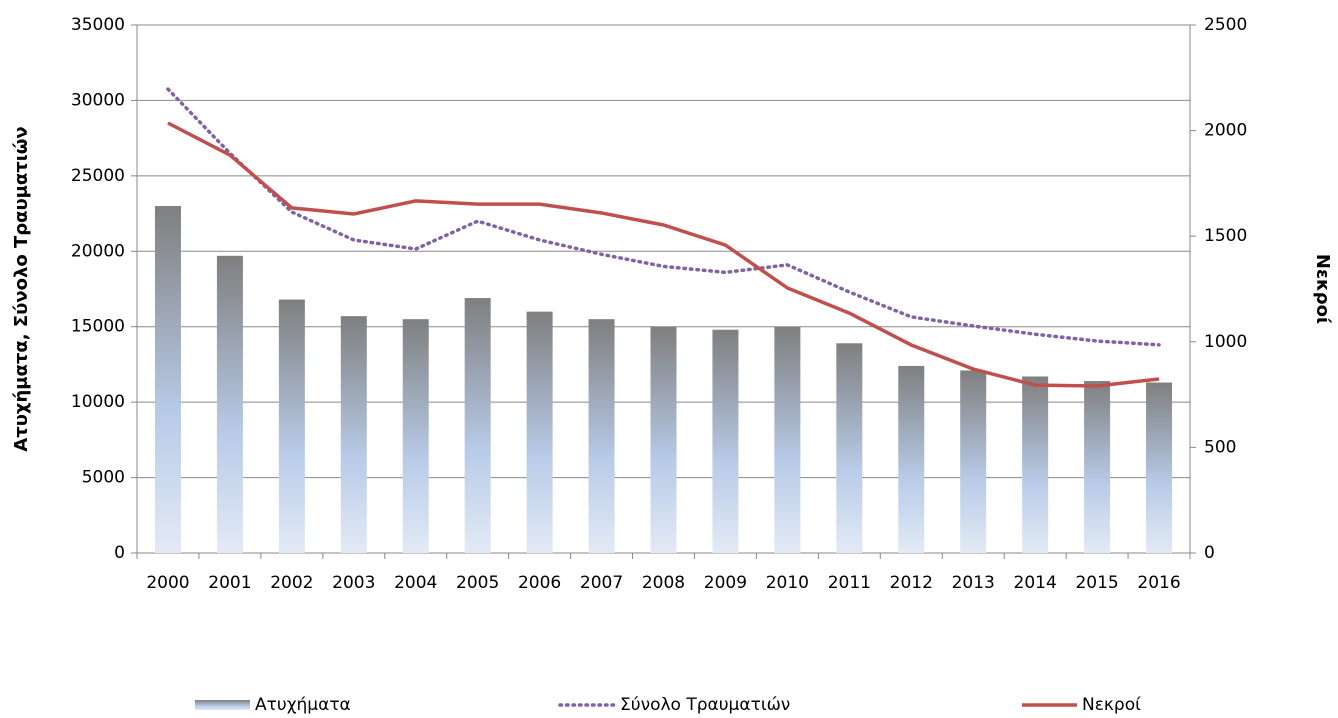  I want to click on x-tick-label: 2002, so click(291, 583).